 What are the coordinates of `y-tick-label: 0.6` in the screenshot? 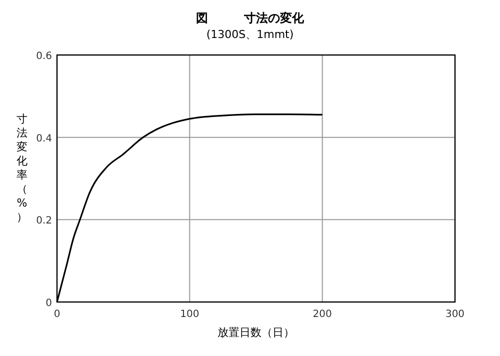 It's located at (44, 56).